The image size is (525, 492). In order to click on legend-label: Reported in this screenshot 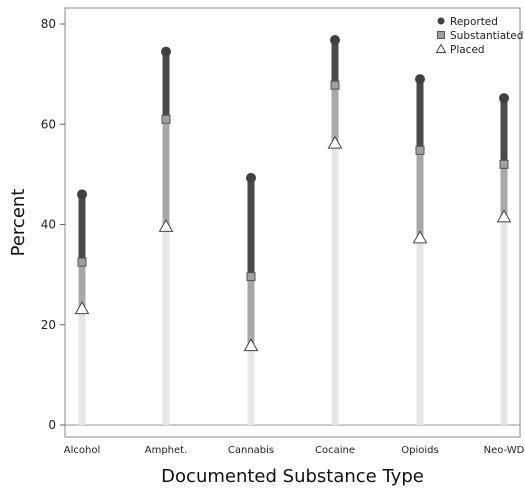, I will do `click(474, 22)`.